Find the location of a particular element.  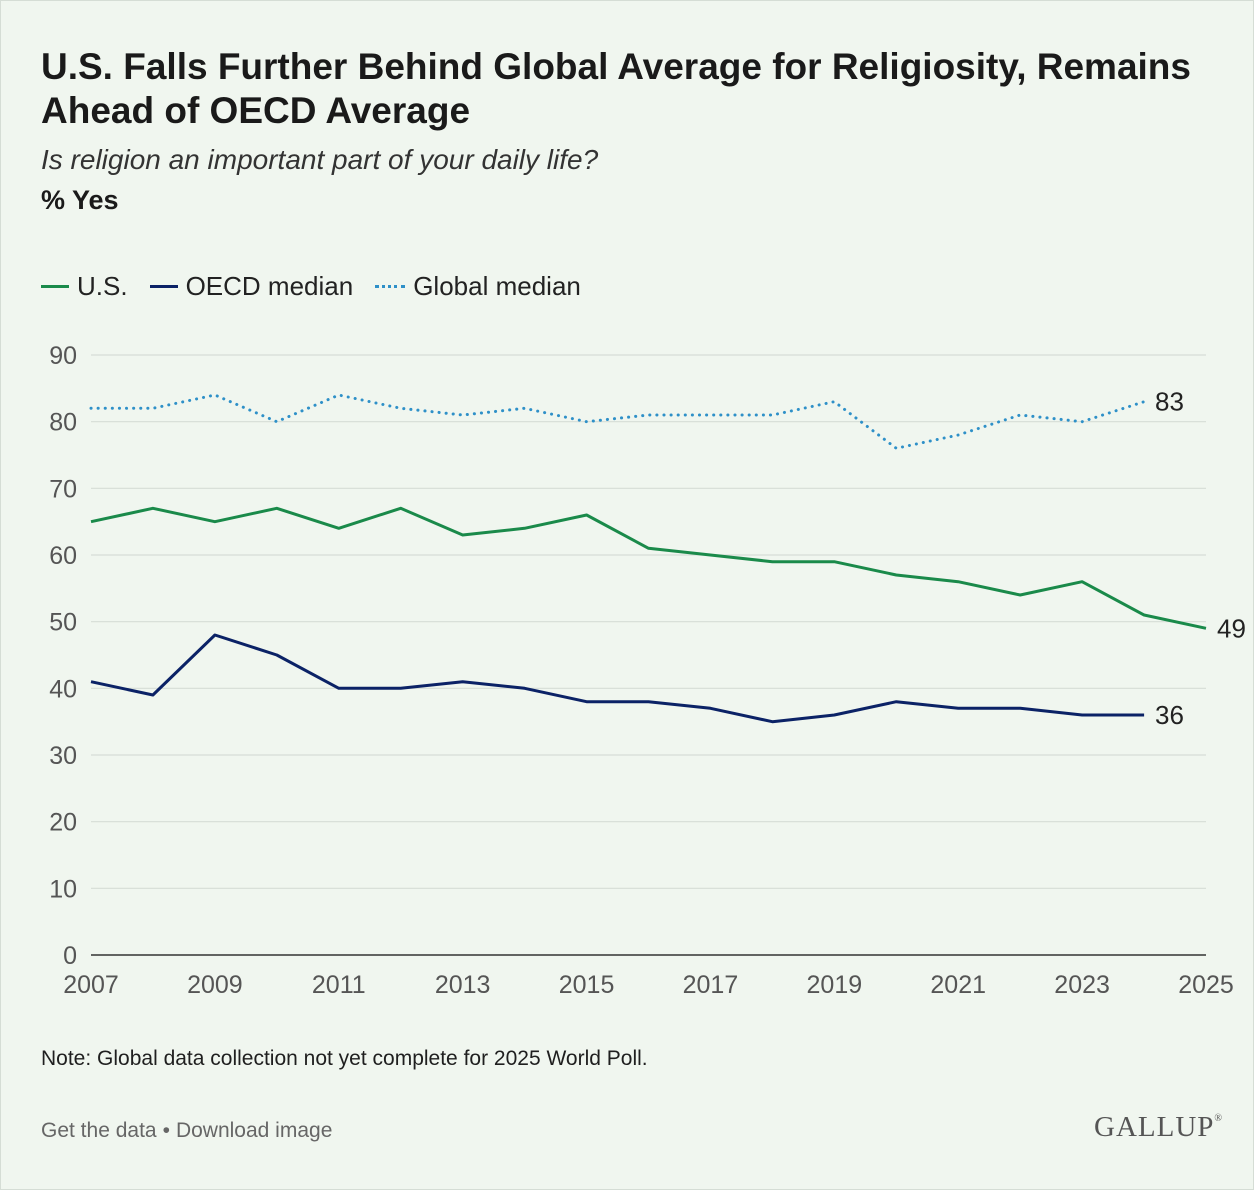

y-tick-label-90: 90 is located at coordinates (63, 356).